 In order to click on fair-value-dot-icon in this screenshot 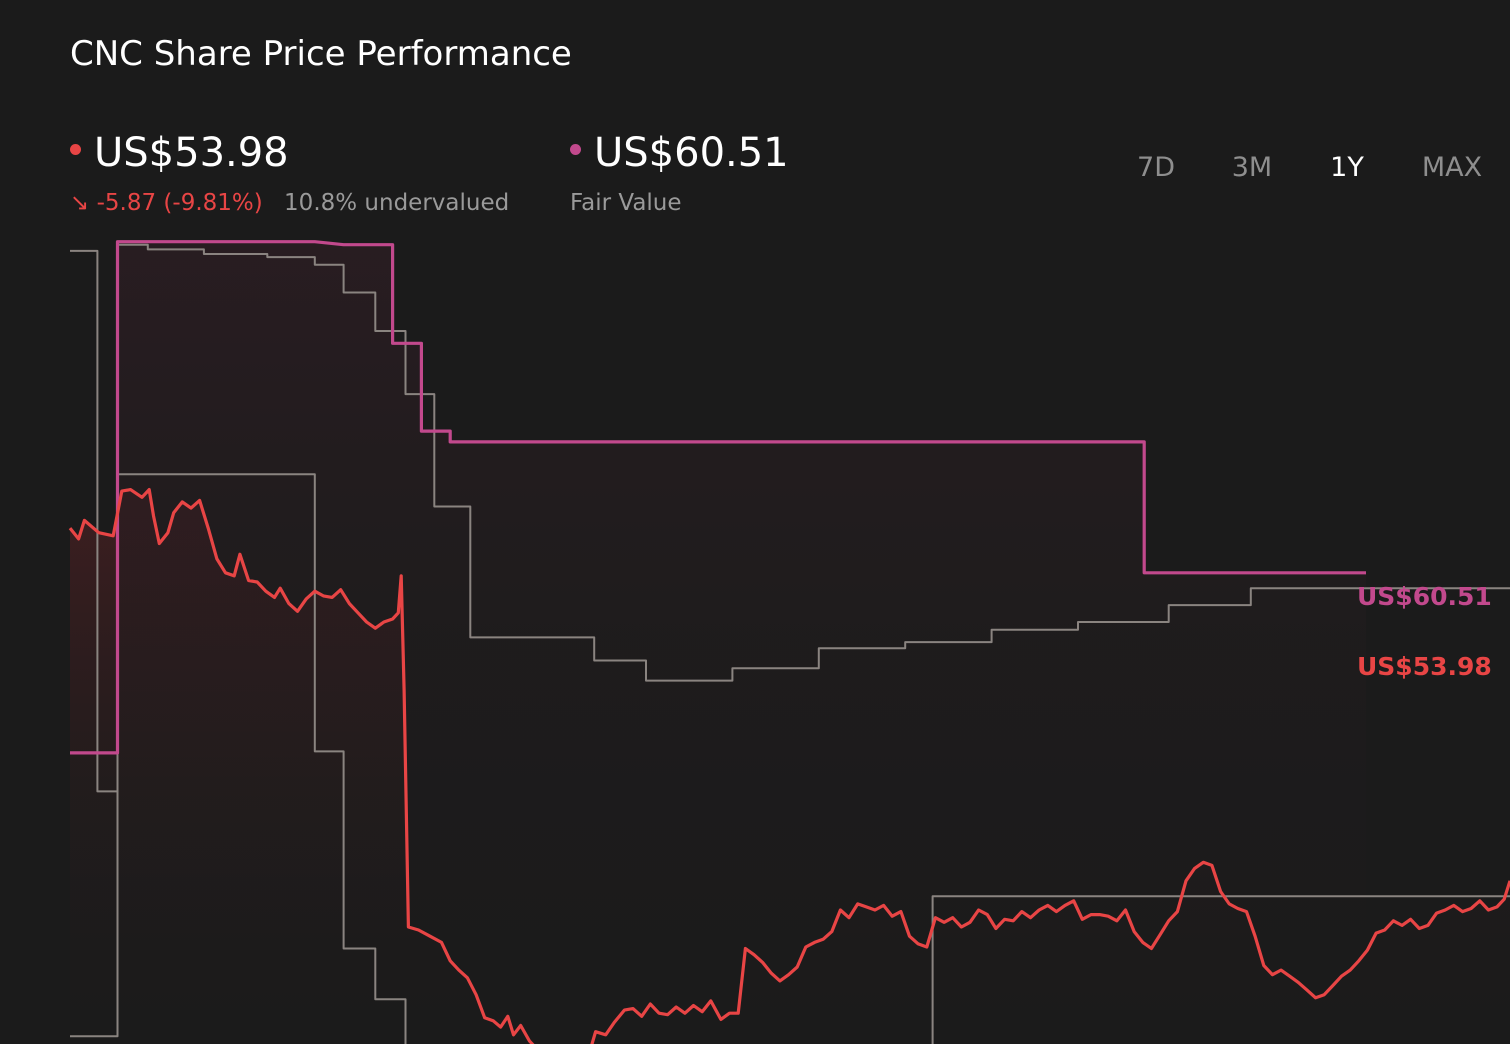, I will do `click(575, 149)`.